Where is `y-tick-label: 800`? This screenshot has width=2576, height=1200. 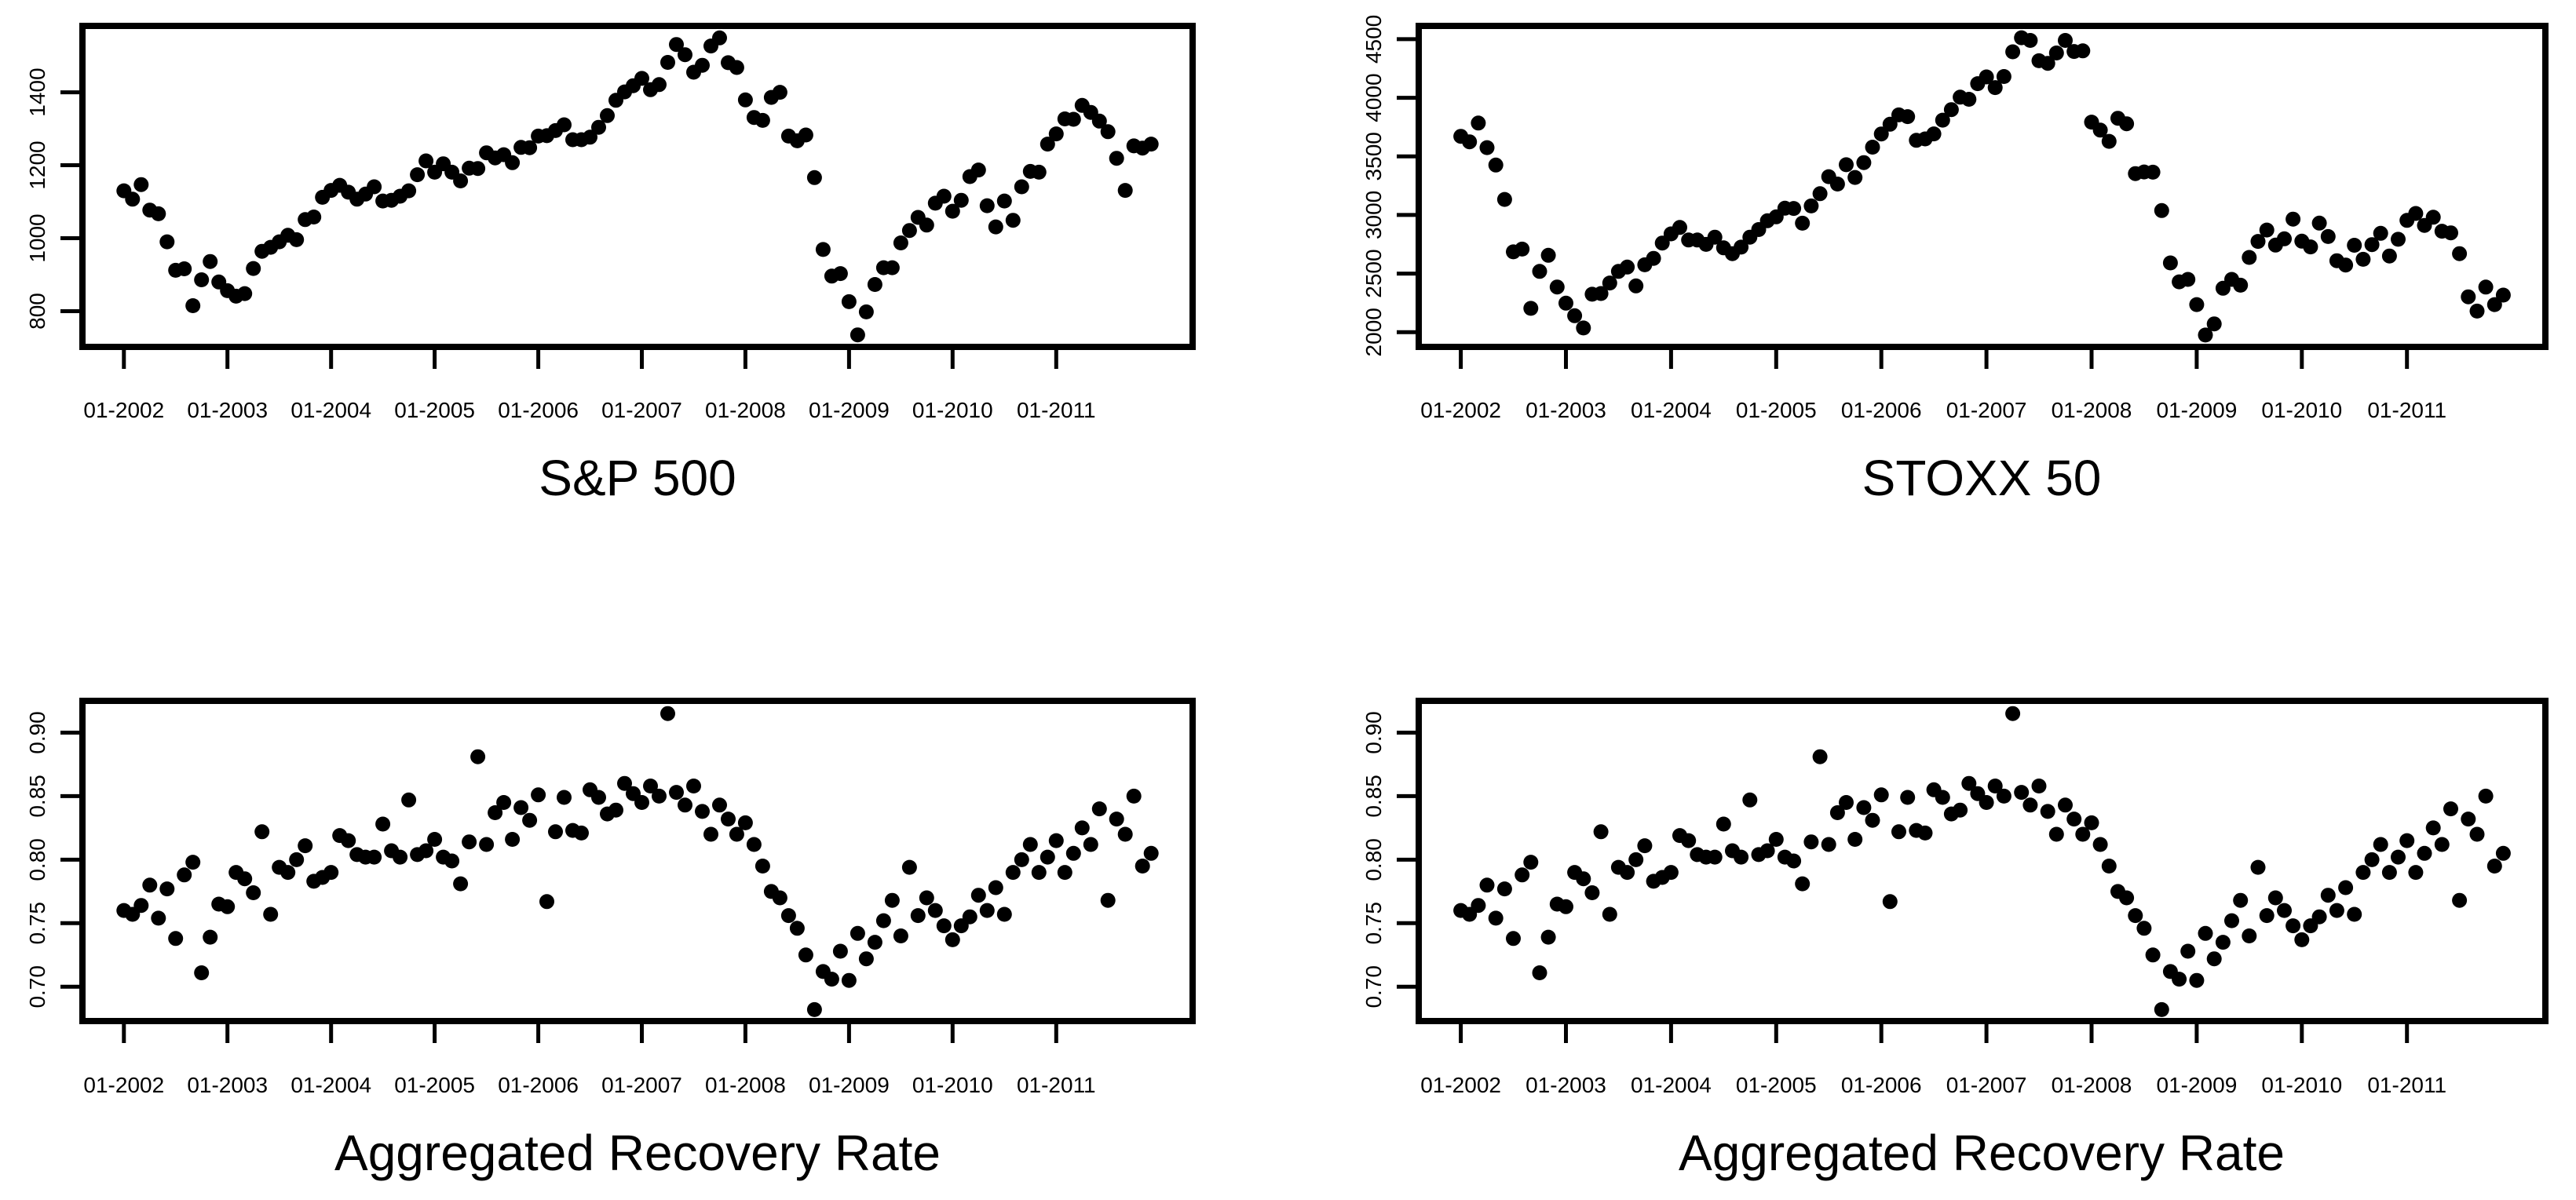
y-tick-label: 800 is located at coordinates (37, 311).